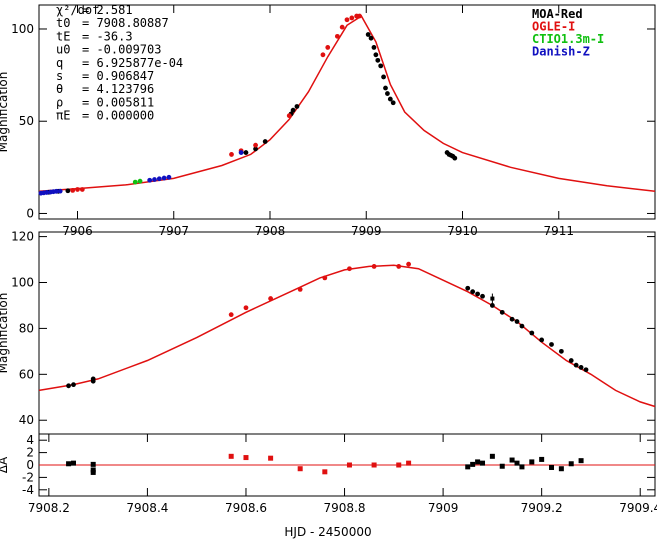 This screenshot has height=542, width=657. Describe the element at coordinates (63, 50) in the screenshot. I see `param-label: u0` at that location.